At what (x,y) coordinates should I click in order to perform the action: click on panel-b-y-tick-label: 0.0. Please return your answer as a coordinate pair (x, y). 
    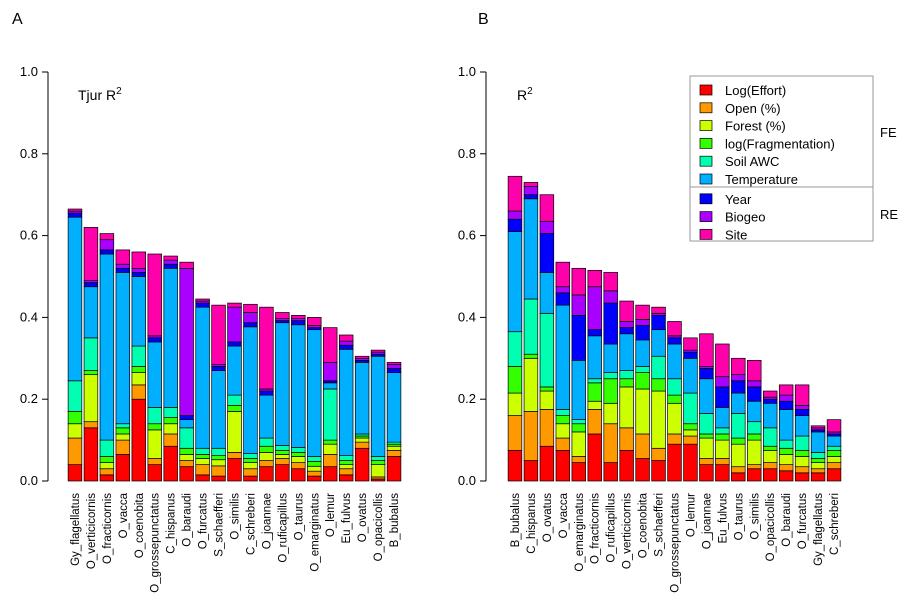
    Looking at the image, I should click on (467, 480).